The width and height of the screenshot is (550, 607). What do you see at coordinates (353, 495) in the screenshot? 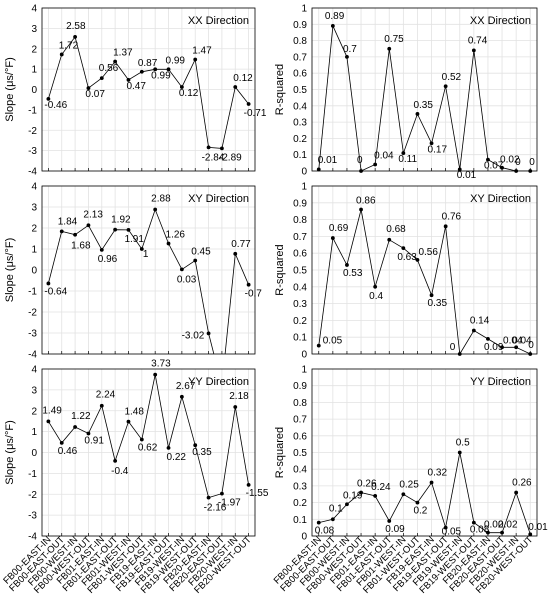
I see `data-label: 0.19` at bounding box center [353, 495].